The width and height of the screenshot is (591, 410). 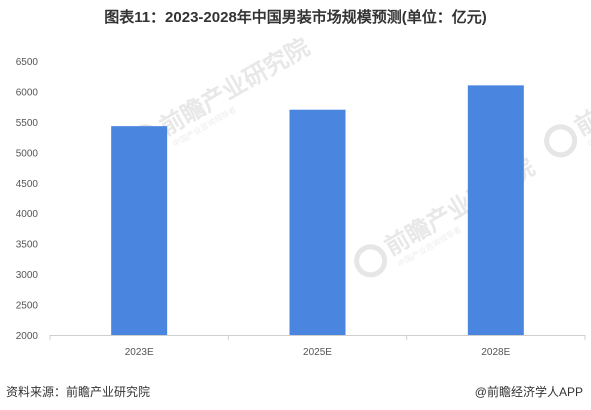 What do you see at coordinates (528, 392) in the screenshot?
I see `brand-credit: @前瞻经济学人APP` at bounding box center [528, 392].